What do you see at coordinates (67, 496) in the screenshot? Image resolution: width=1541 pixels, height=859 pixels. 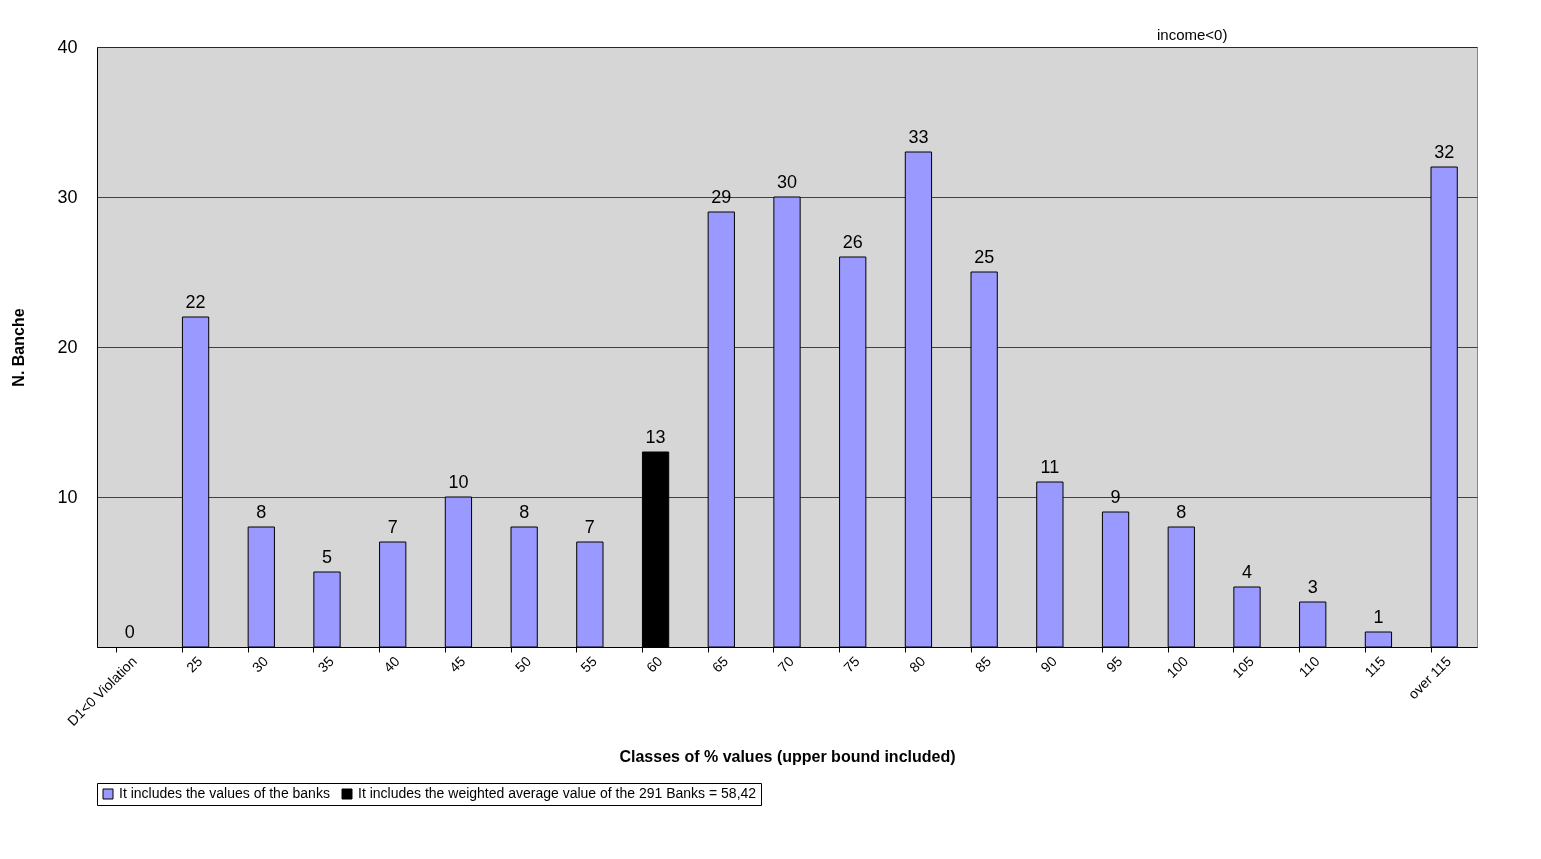 I see `y-tick-label: 10` at bounding box center [67, 496].